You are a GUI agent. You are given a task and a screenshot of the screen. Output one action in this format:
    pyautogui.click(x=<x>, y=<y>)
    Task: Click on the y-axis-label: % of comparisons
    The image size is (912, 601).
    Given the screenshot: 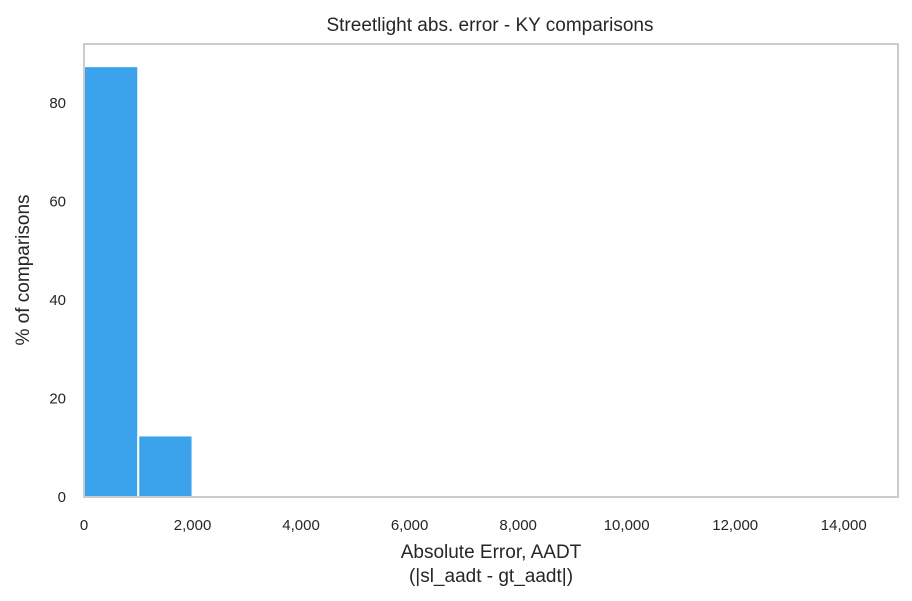 What is the action you would take?
    pyautogui.click(x=23, y=269)
    